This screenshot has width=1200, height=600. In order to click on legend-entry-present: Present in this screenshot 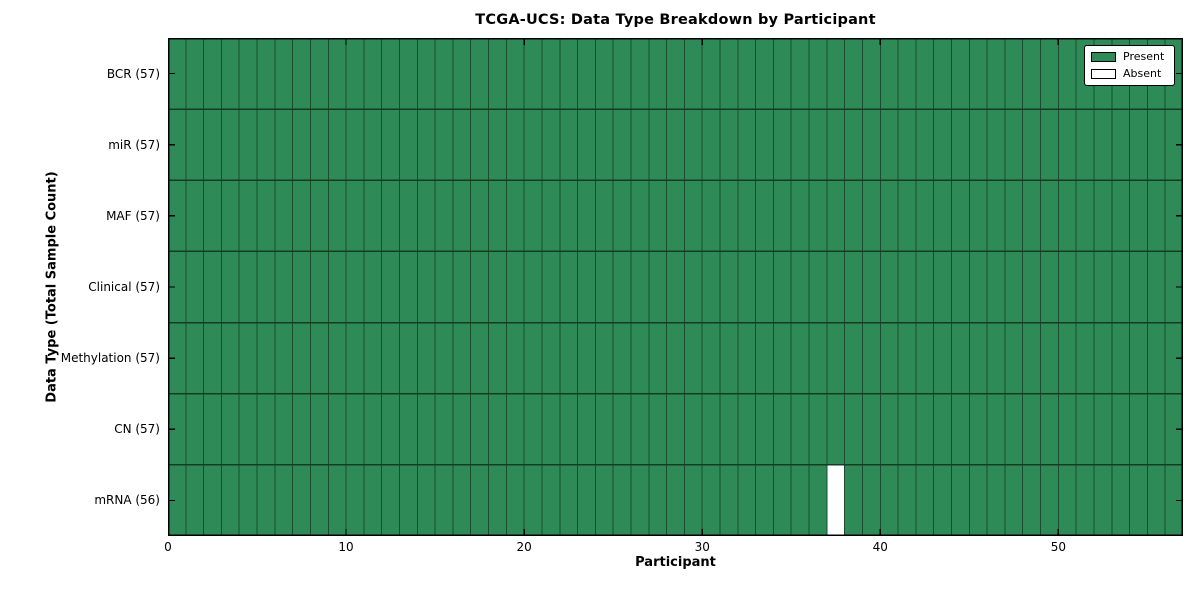, I will do `click(1129, 57)`.